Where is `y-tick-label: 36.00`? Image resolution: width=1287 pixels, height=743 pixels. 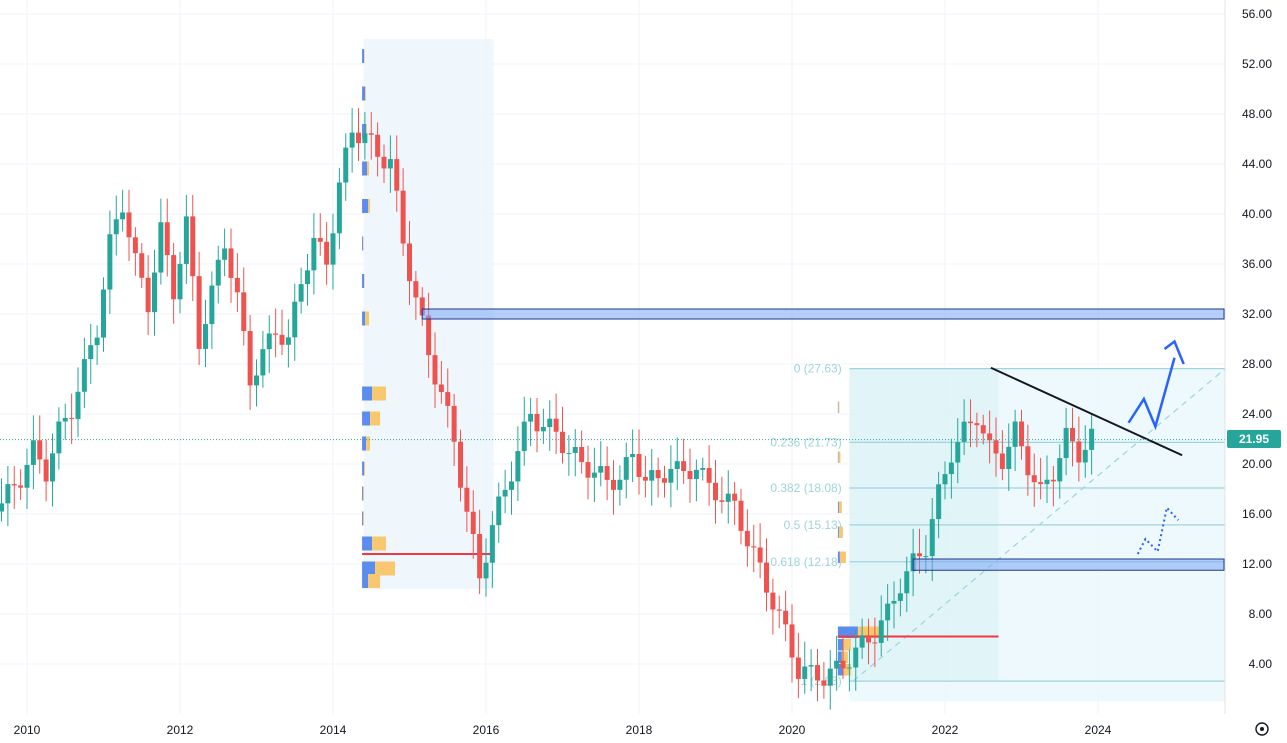
y-tick-label: 36.00 is located at coordinates (1257, 264).